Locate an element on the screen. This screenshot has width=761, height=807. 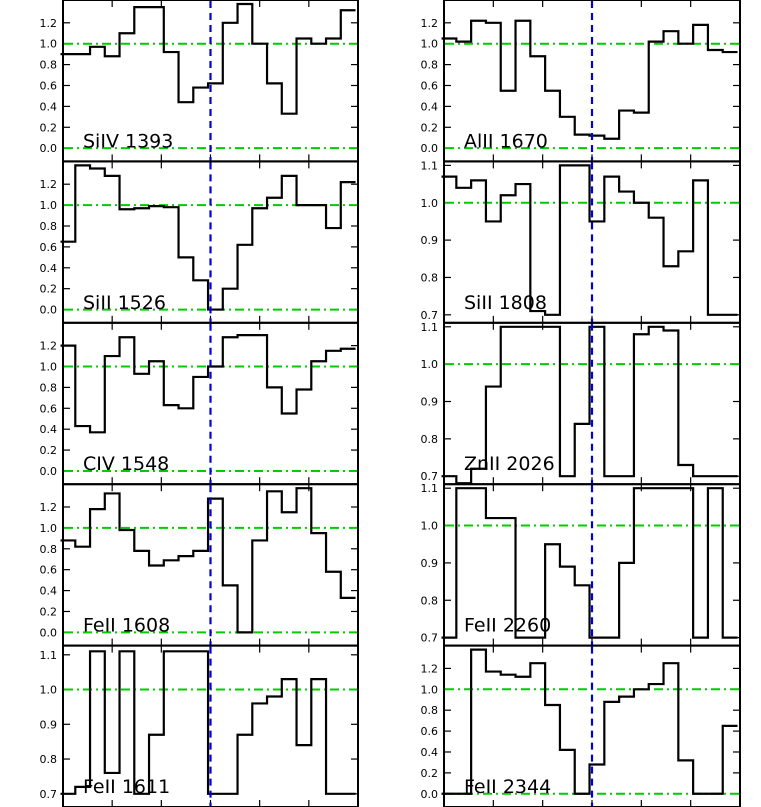
spectrum-panel: 0.7 0.8 0.9 1.0 1.1 FeII 2260 is located at coordinates (581, 564).